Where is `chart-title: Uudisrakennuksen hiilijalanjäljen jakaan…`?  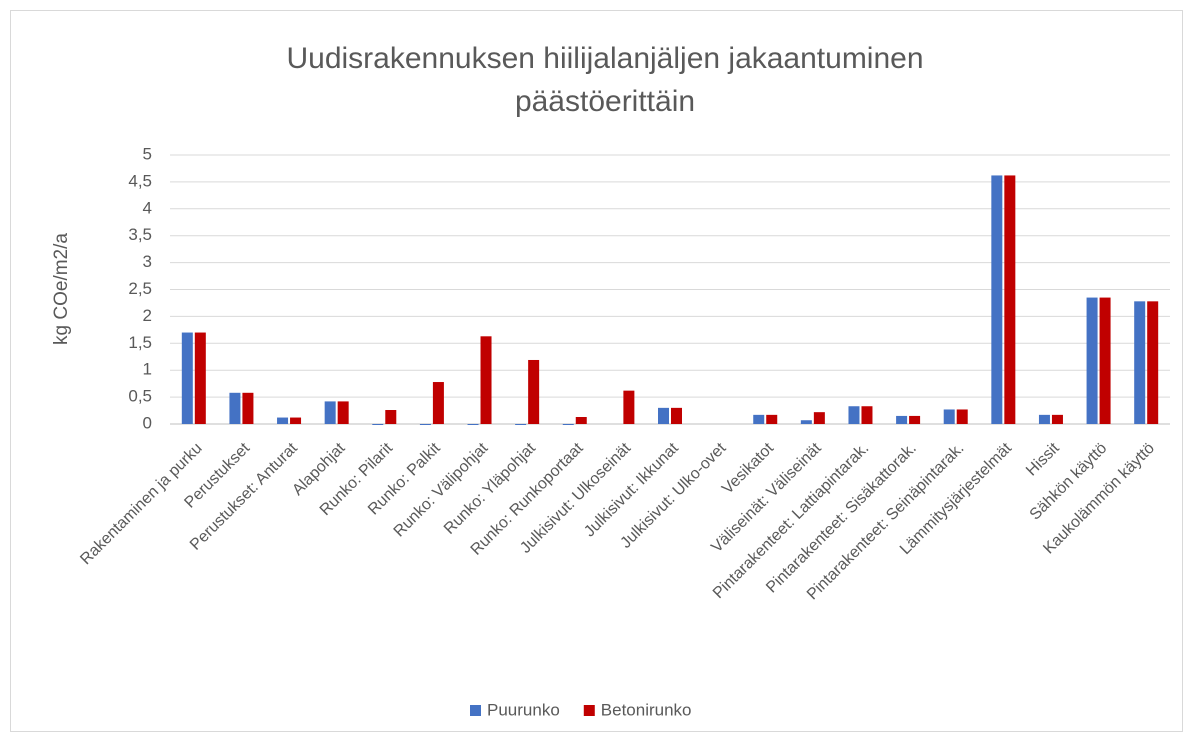
chart-title: Uudisrakennuksen hiilijalanjäljen jakaan… is located at coordinates (604, 58).